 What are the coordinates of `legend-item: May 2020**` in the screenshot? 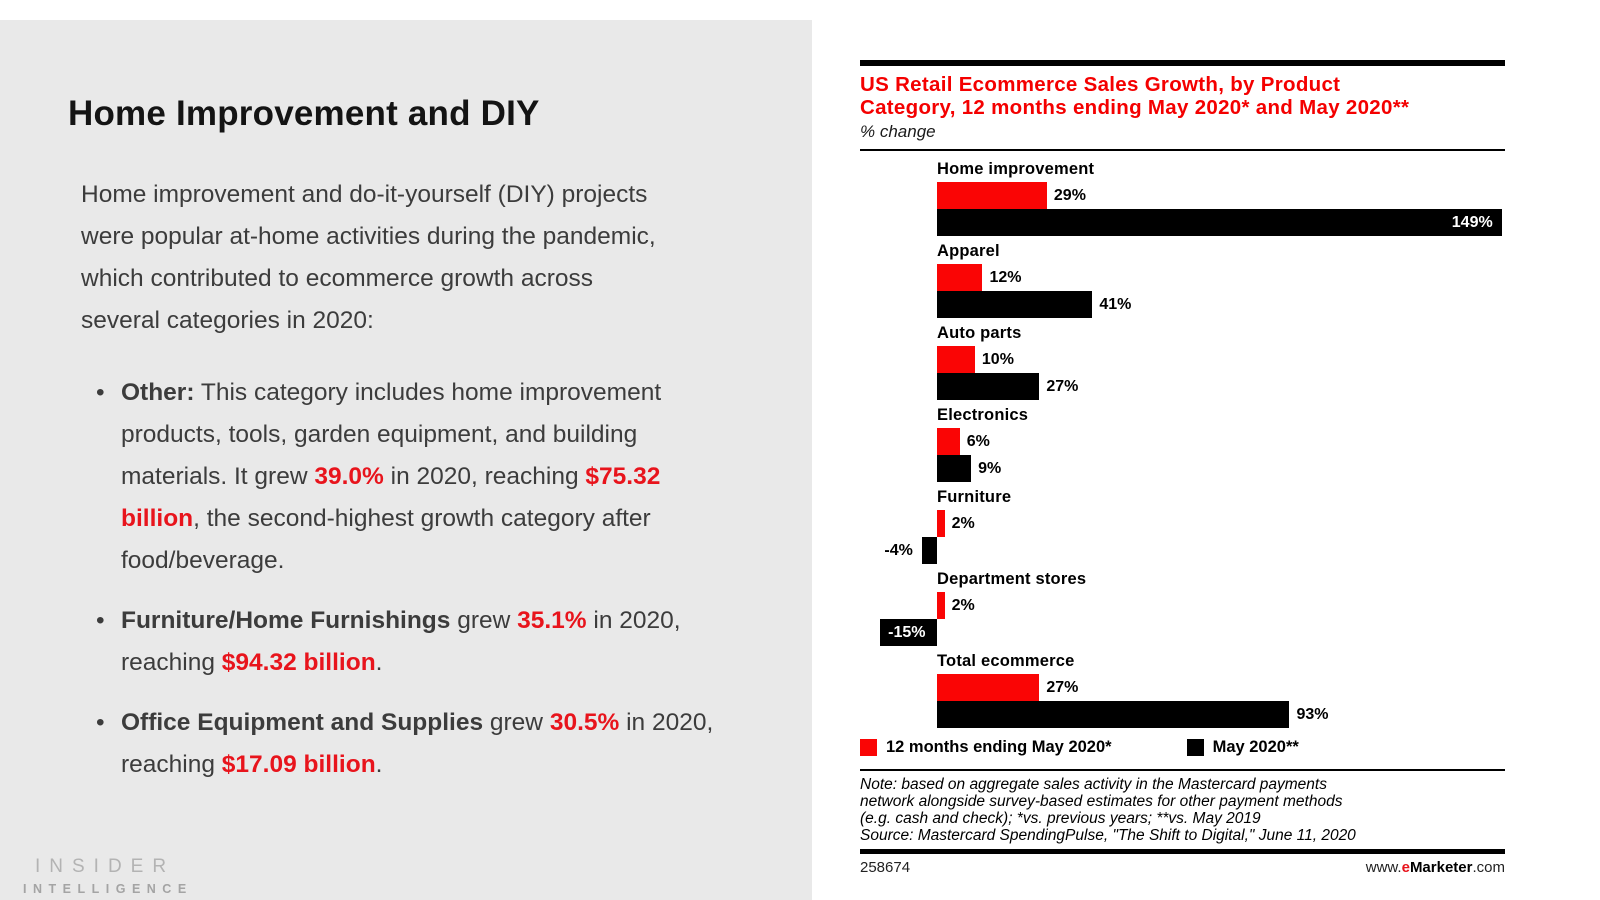 It's located at (1242, 747).